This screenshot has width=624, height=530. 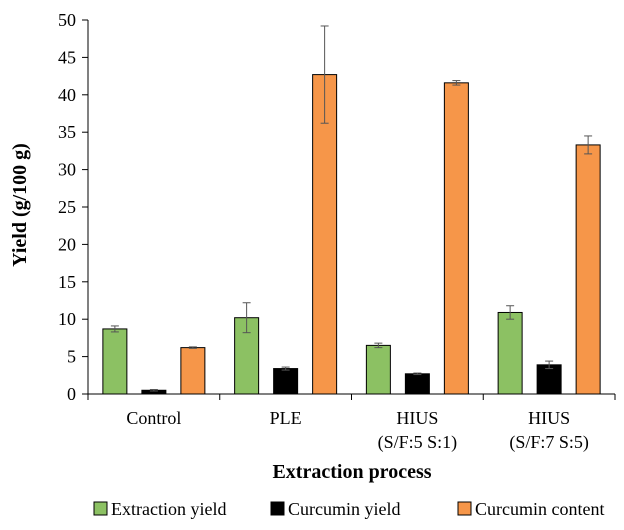 What do you see at coordinates (286, 418) in the screenshot?
I see `x-tick-label: PLE` at bounding box center [286, 418].